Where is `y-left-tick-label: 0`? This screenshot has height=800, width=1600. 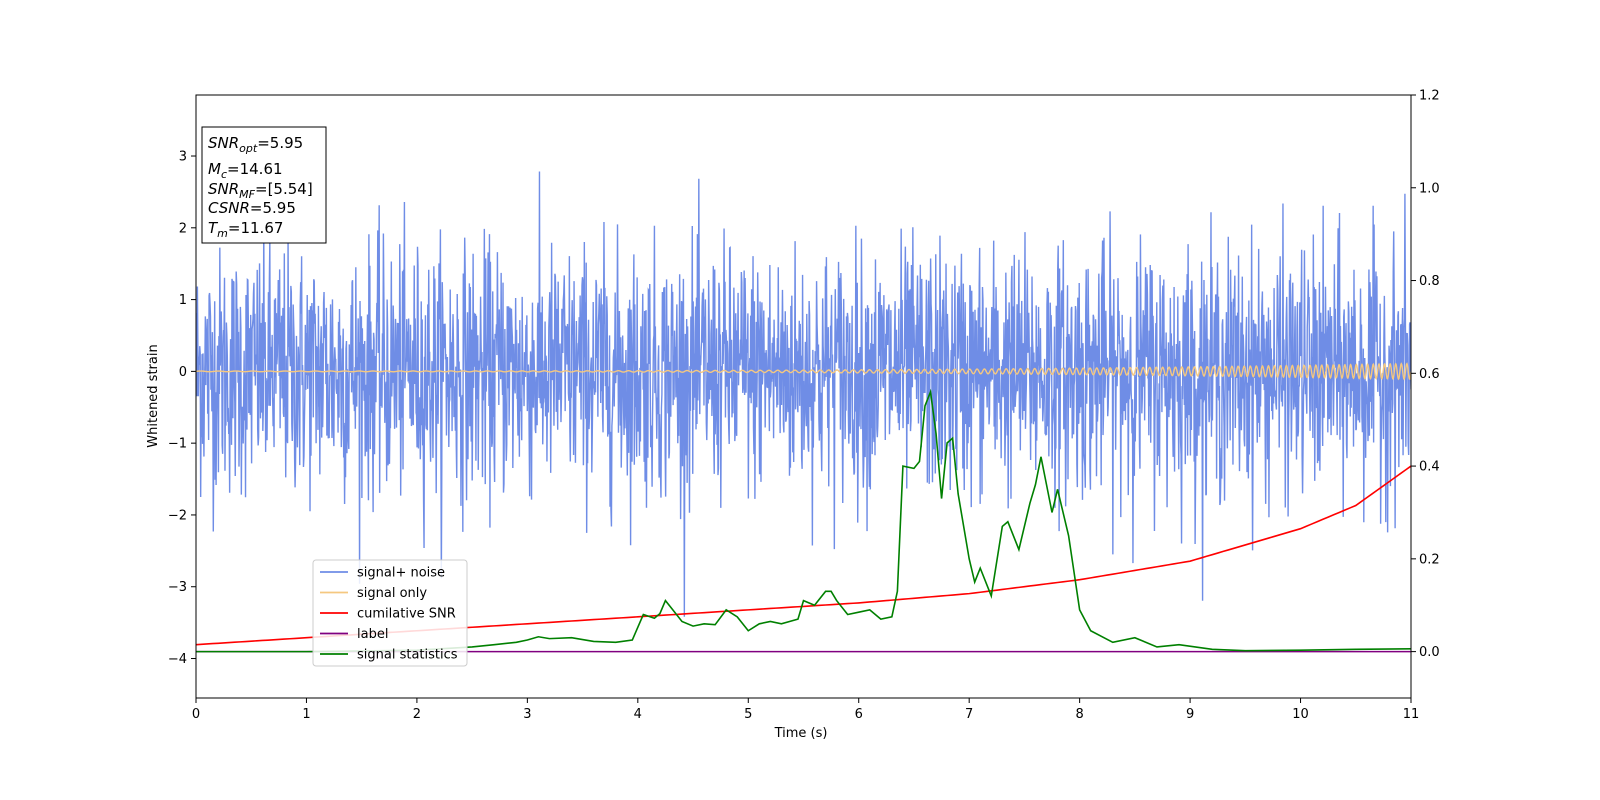
y-left-tick-label: 0 is located at coordinates (183, 372).